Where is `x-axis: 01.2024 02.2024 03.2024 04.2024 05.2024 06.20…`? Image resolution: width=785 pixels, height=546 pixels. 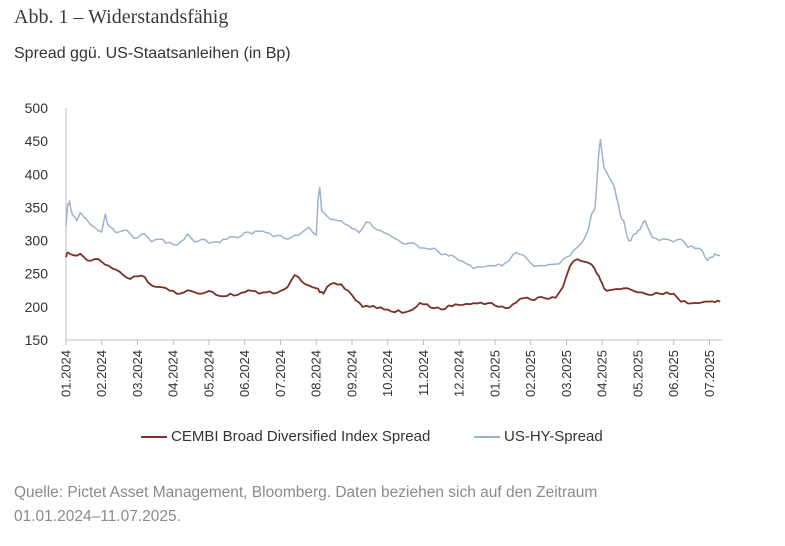
x-axis: 01.2024 02.2024 03.2024 04.2024 05.2024 06.20… is located at coordinates (390, 368).